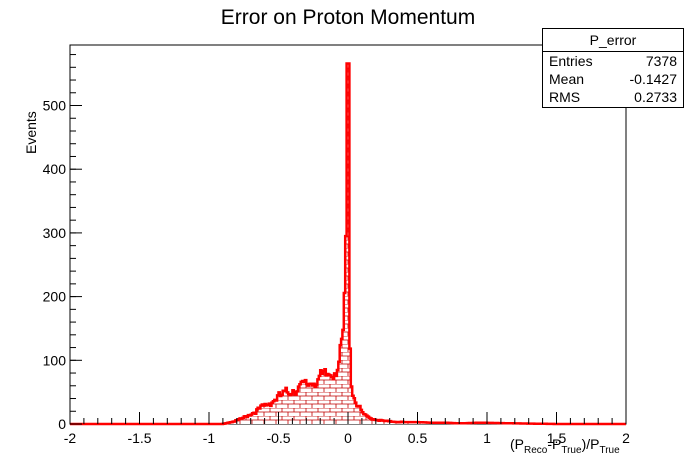 The height and width of the screenshot is (472, 696). Describe the element at coordinates (55, 297) in the screenshot. I see `y-tick-label: 200` at that location.